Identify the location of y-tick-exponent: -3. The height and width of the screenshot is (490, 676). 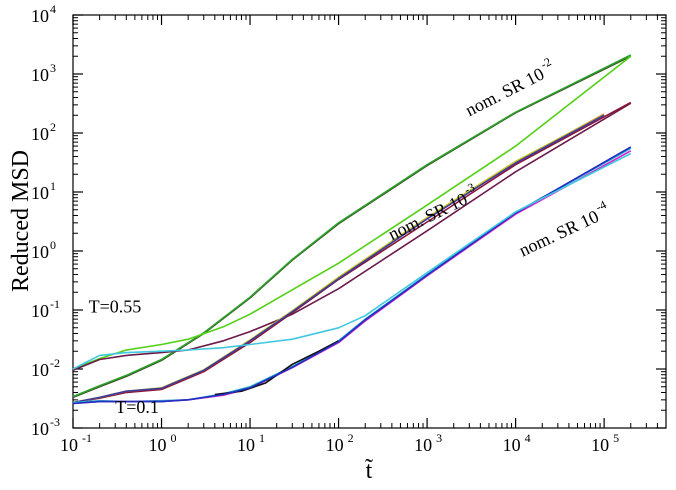
(55, 422).